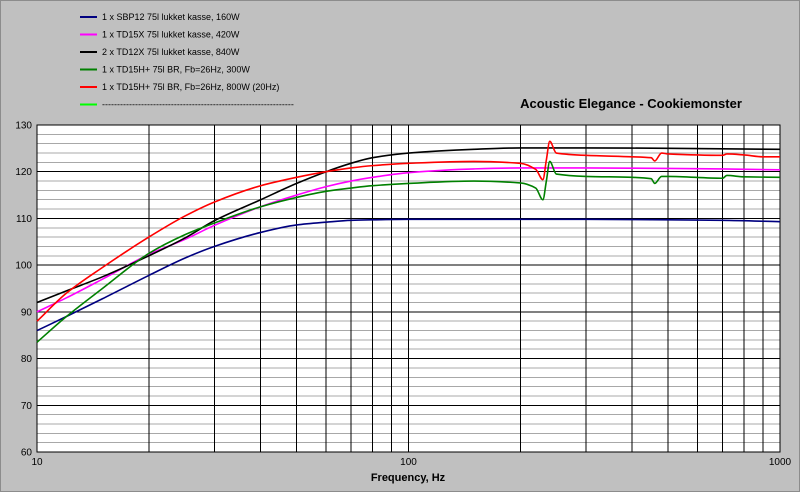 Image resolution: width=800 pixels, height=492 pixels. Describe the element at coordinates (171, 35) in the screenshot. I see `legend-label-2: 1 x TD15X 75l lukket kasse, 420W` at that location.